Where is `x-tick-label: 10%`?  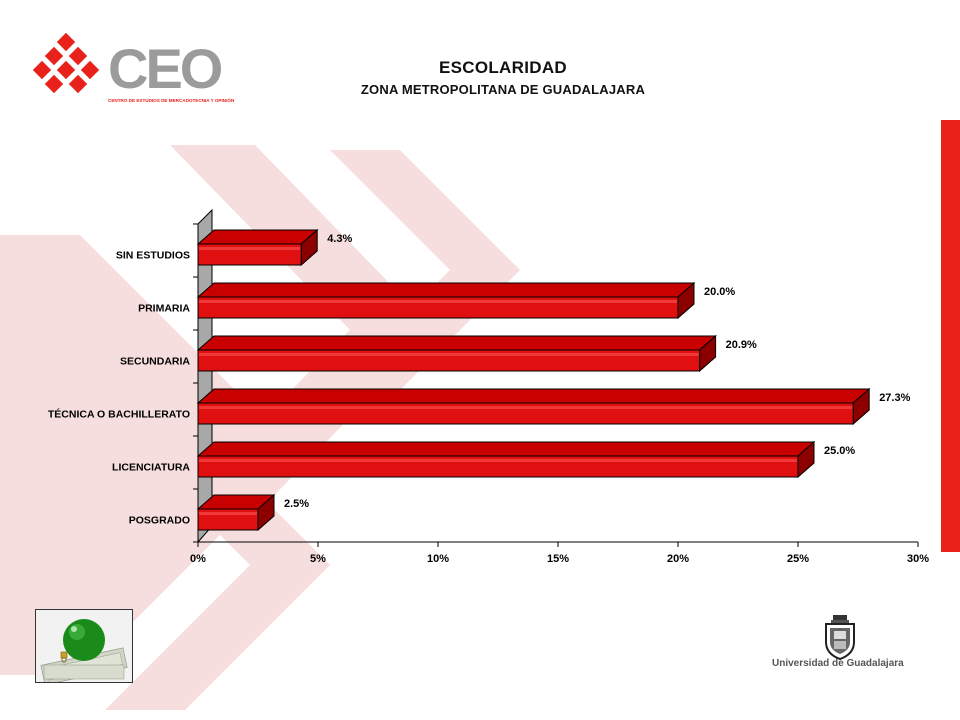
x-tick-label: 10% is located at coordinates (438, 559).